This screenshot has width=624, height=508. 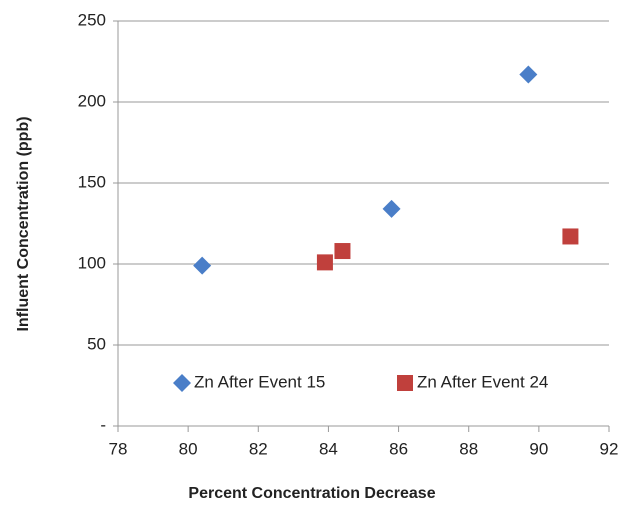 I want to click on x-tick-label: 84, so click(x=328, y=448).